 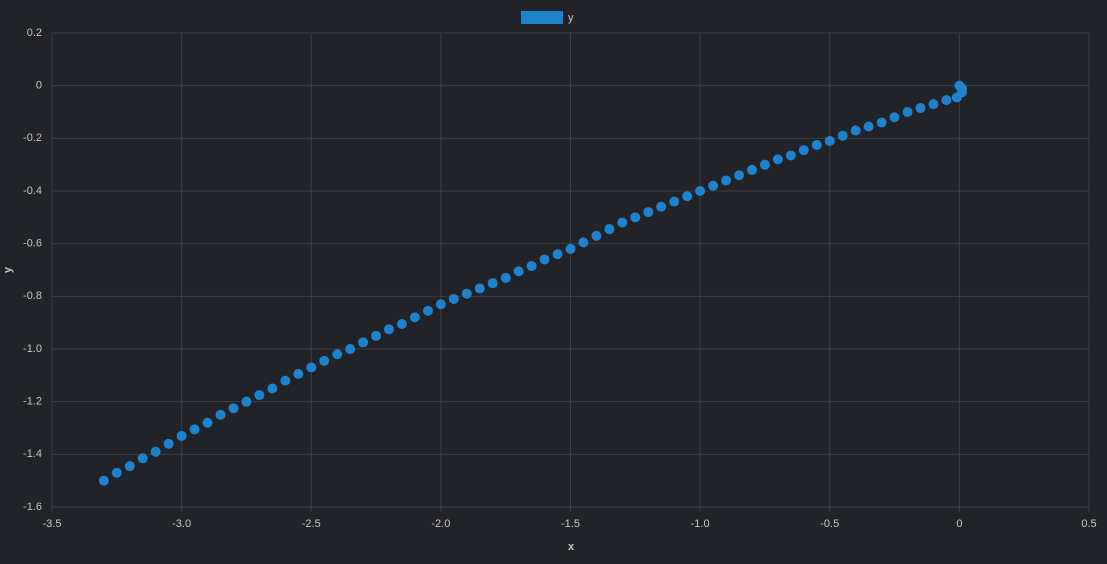 What do you see at coordinates (959, 524) in the screenshot?
I see `x-tick-label: 0` at bounding box center [959, 524].